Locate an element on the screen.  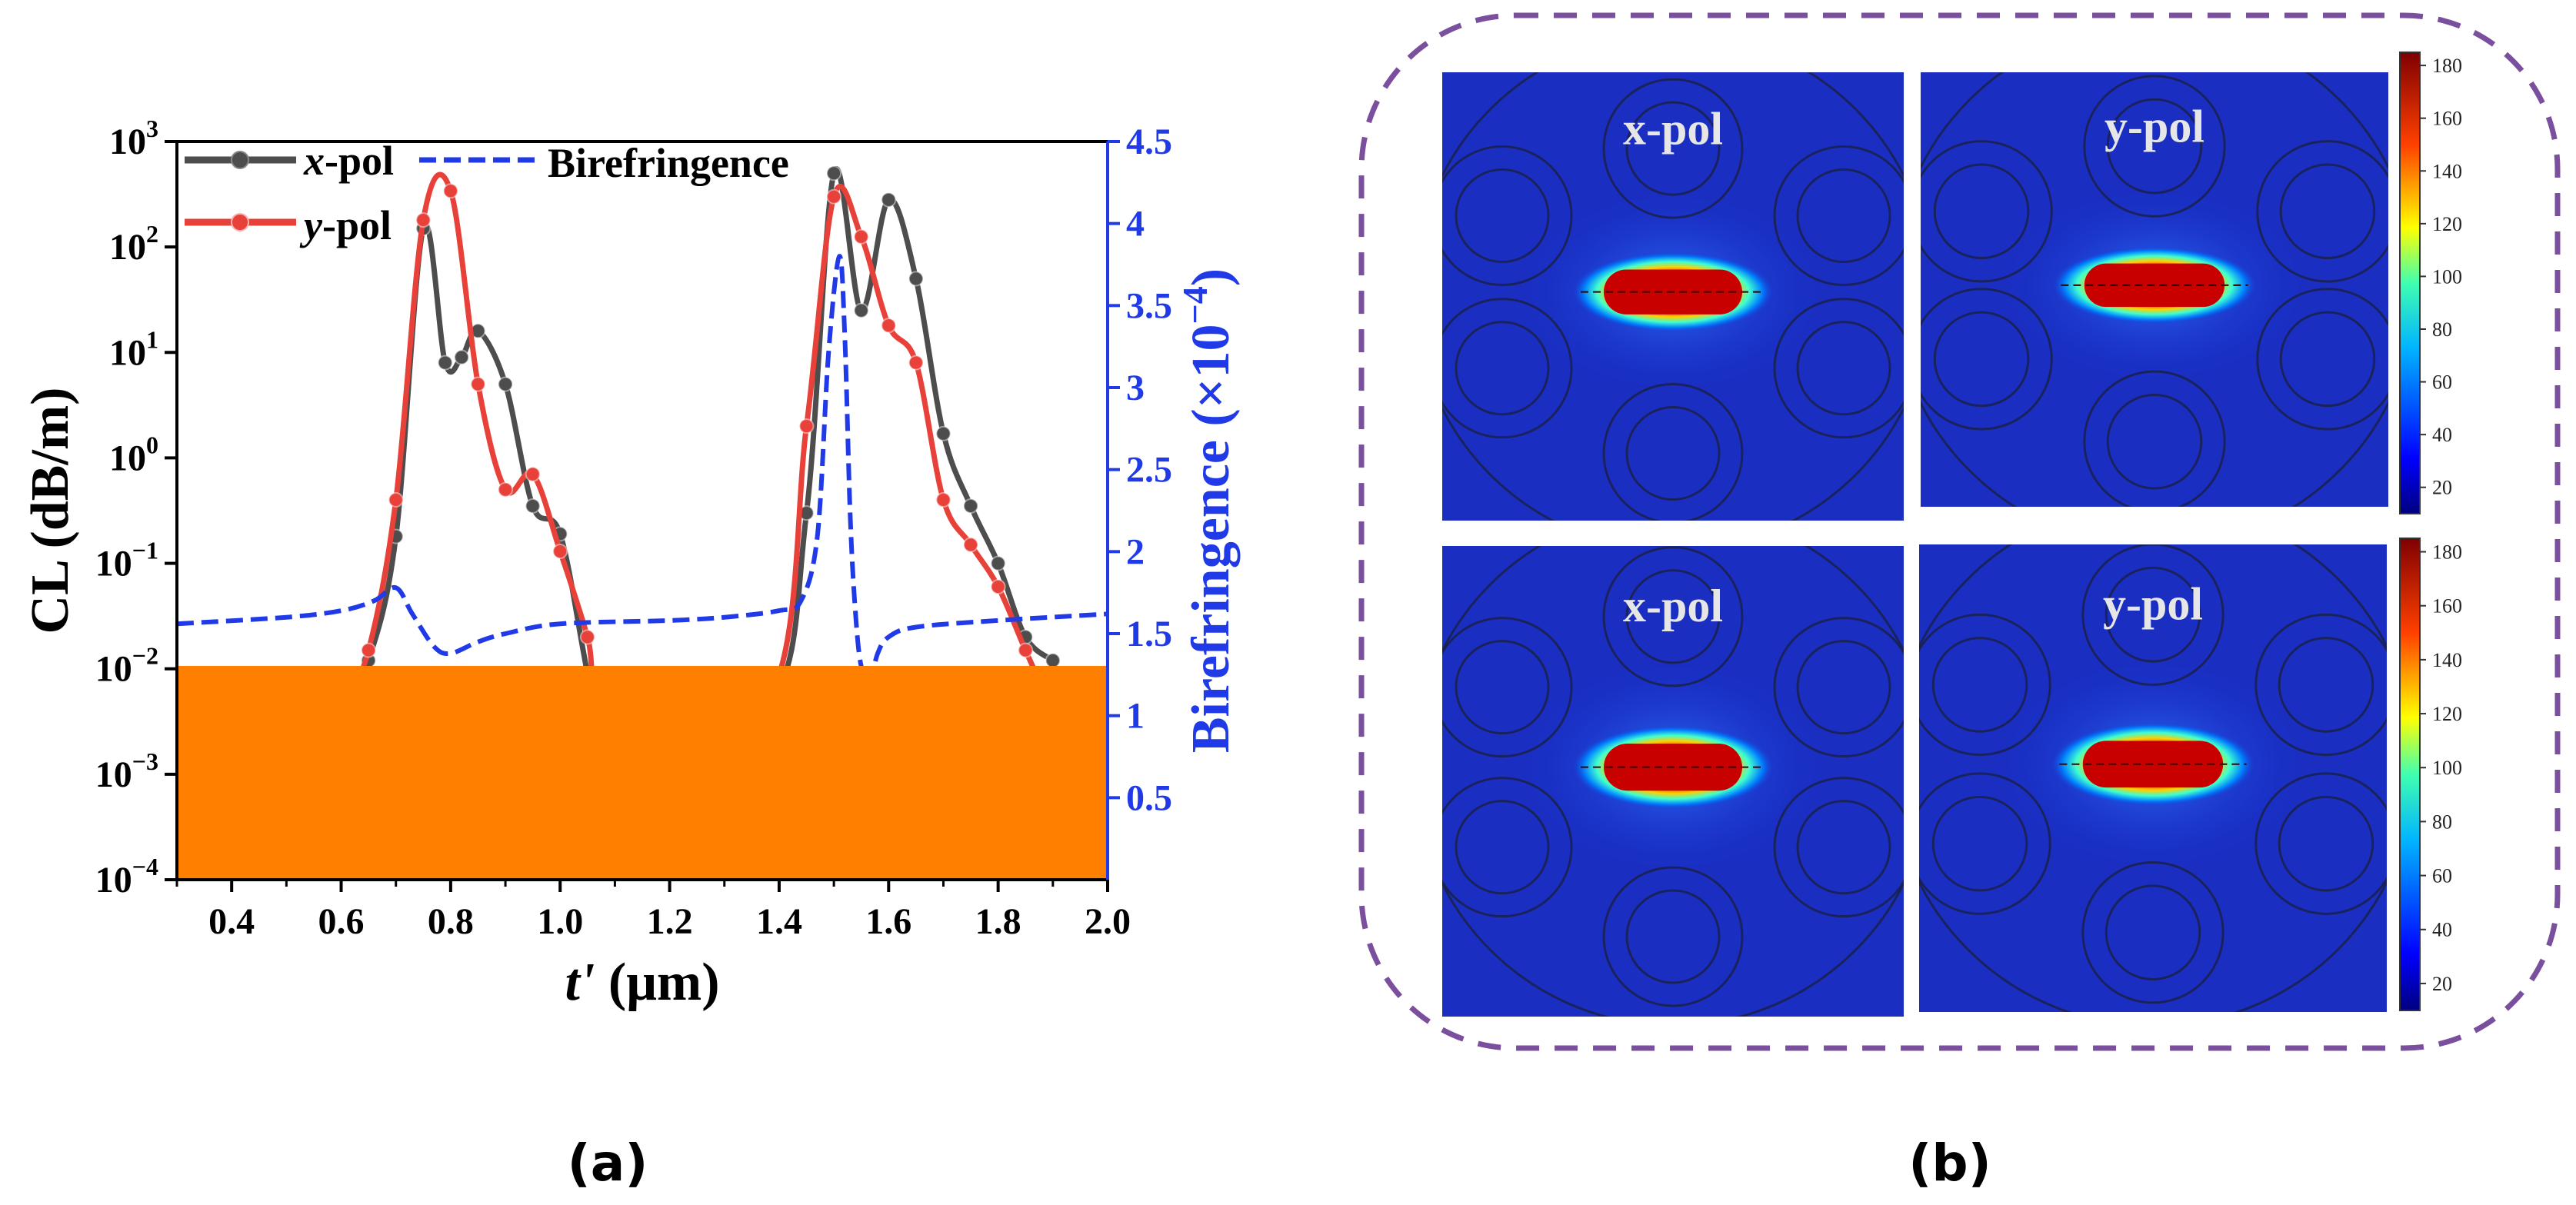
mode-label-4: y-pol is located at coordinates (2153, 603).